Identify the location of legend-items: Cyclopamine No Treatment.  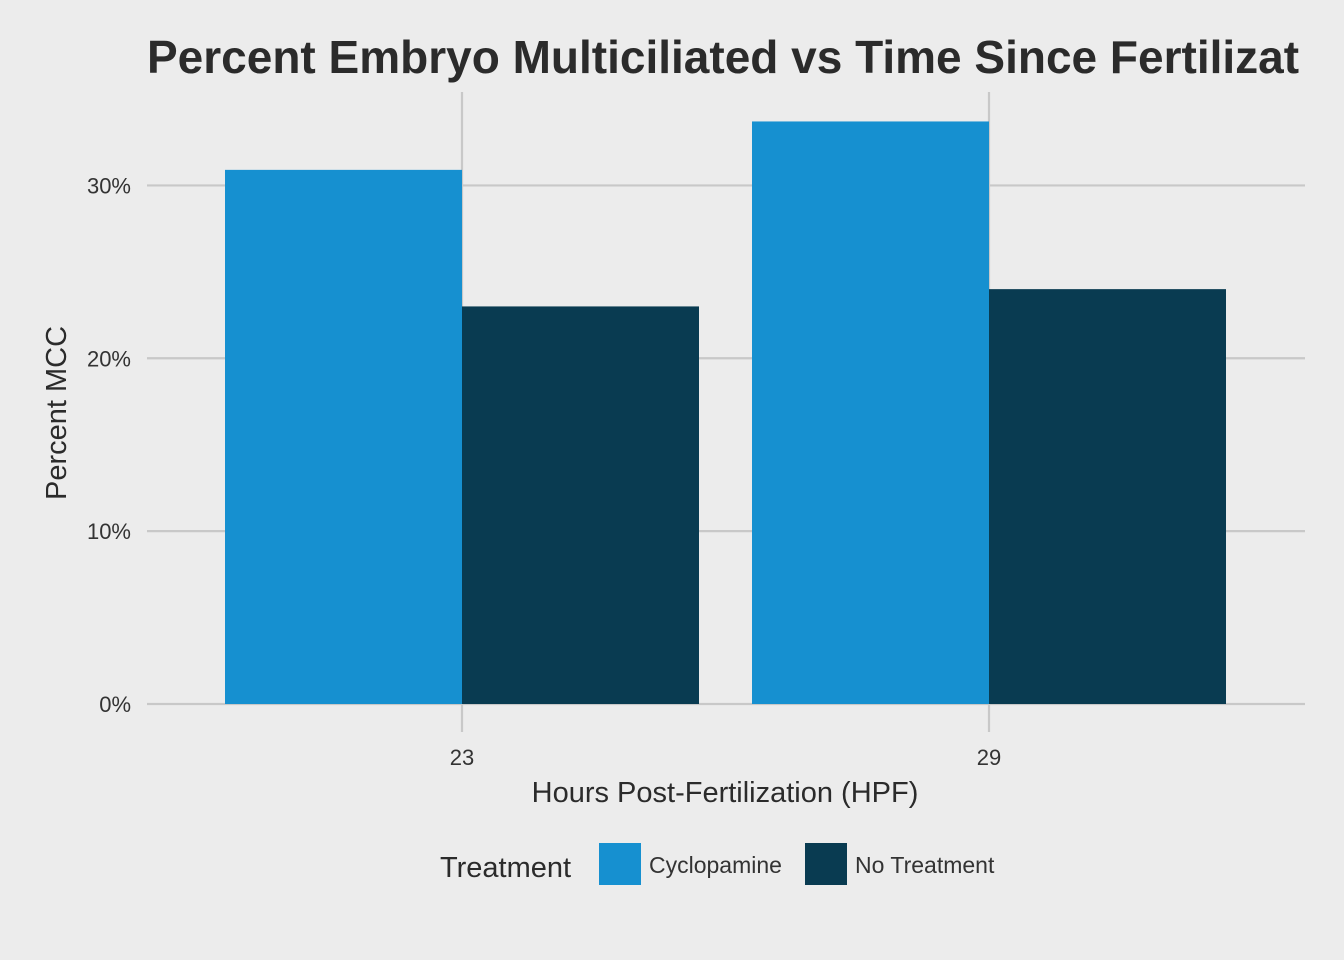
(797, 864).